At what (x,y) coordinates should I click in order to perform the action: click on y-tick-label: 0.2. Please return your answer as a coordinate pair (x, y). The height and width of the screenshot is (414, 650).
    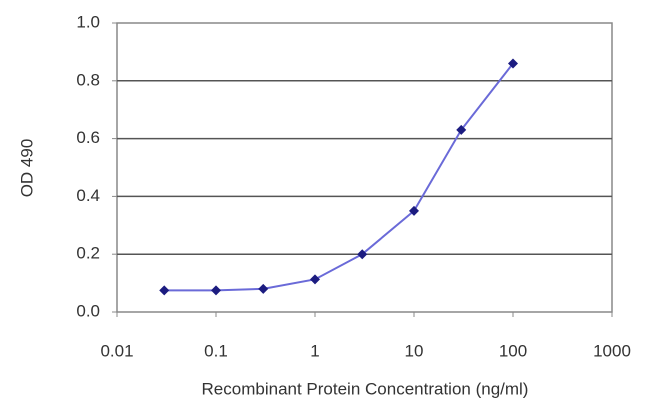
    Looking at the image, I should click on (88, 253).